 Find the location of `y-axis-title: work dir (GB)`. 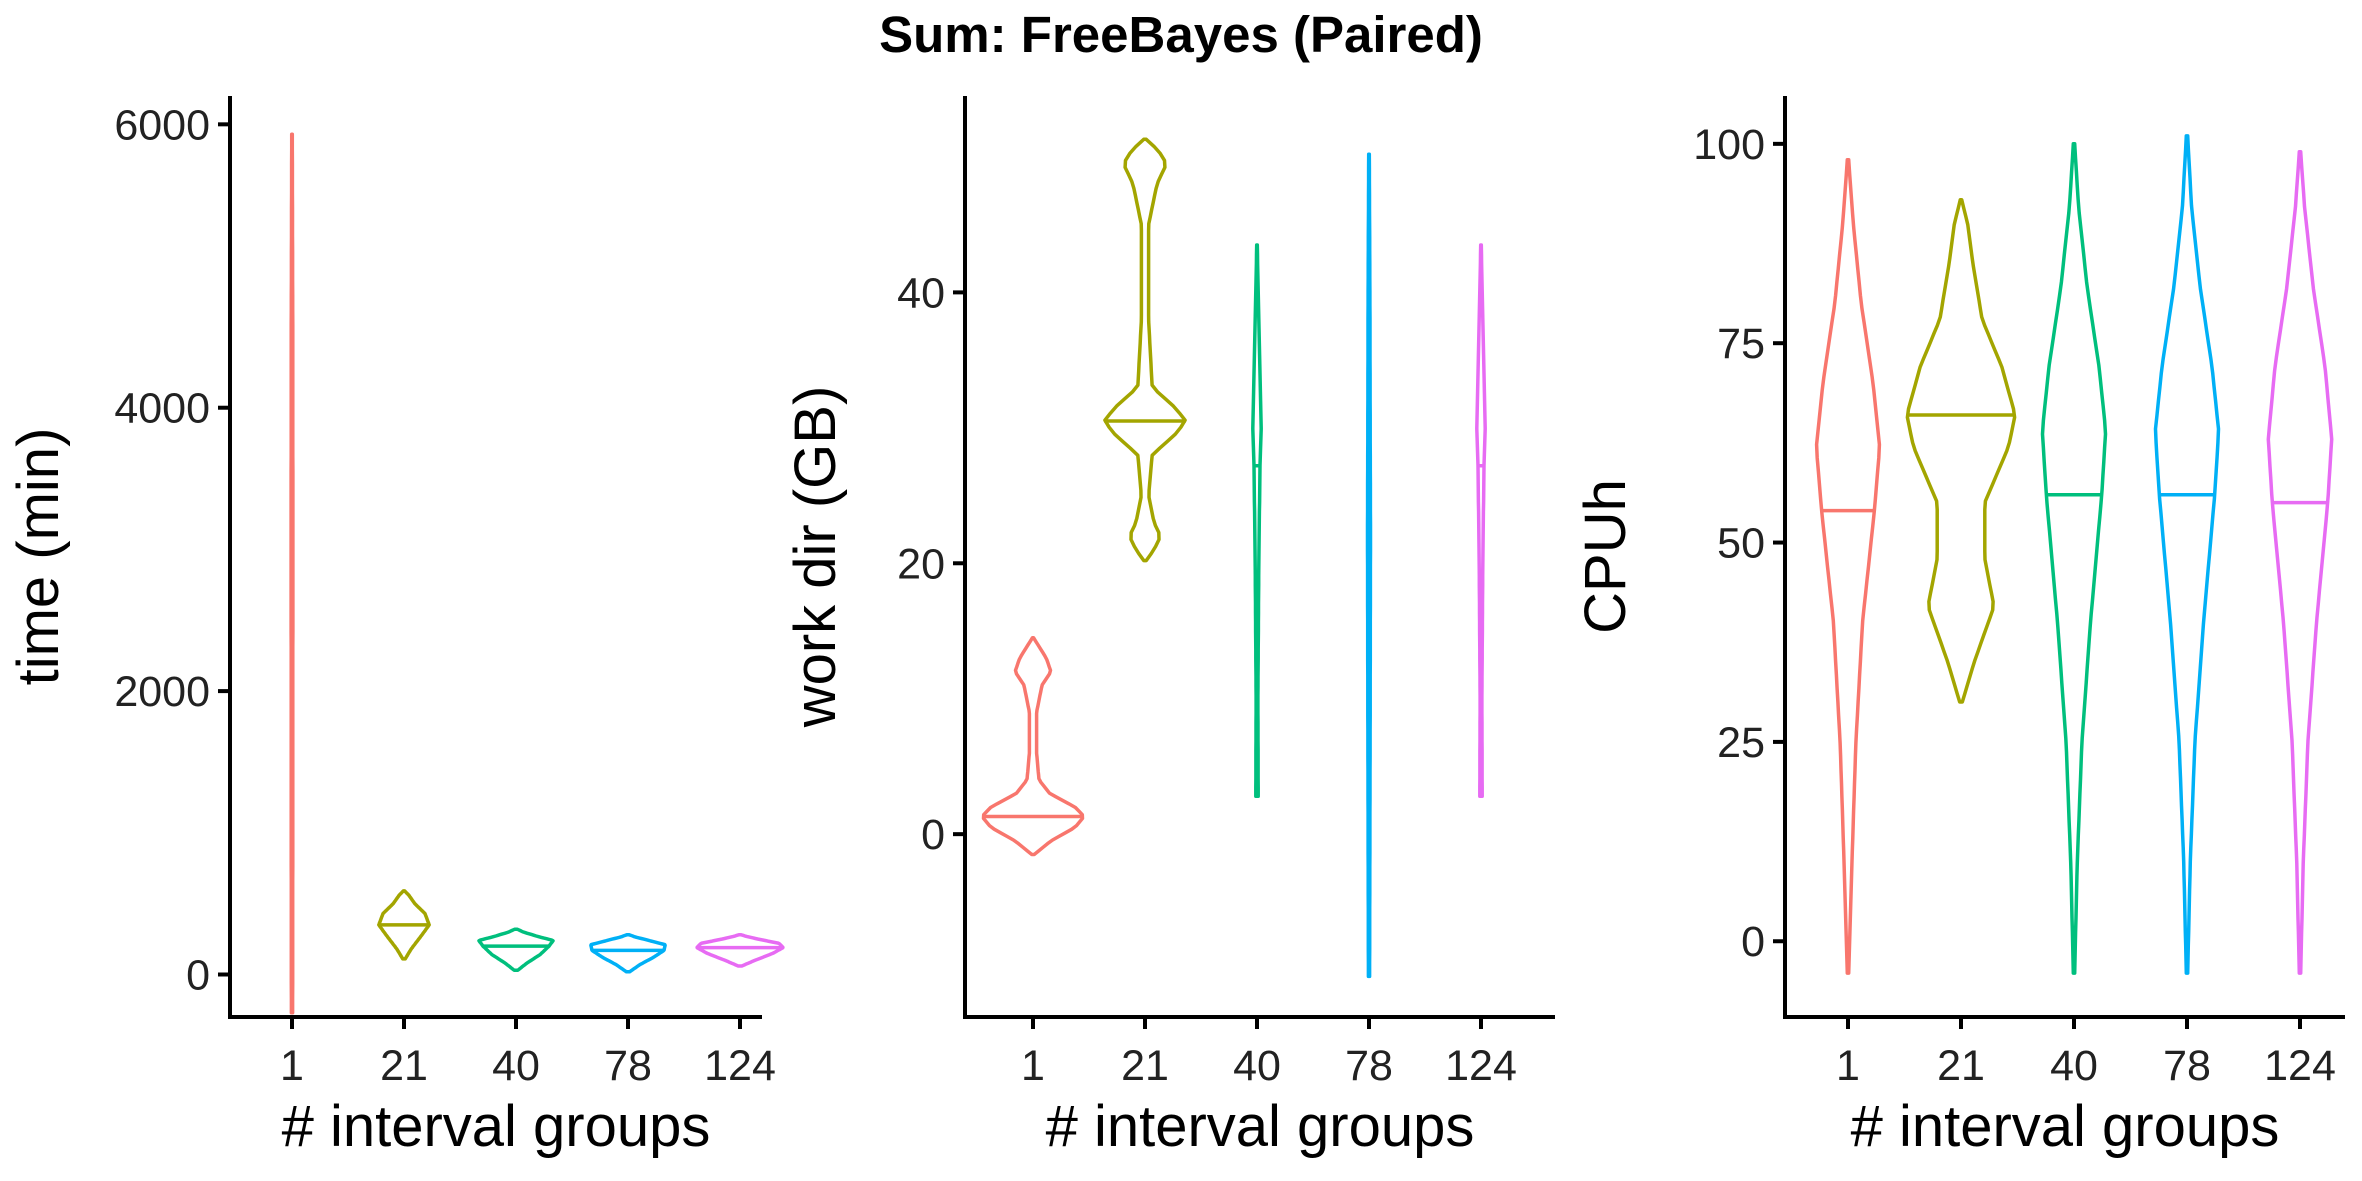

y-axis-title: work dir (GB) is located at coordinates (815, 557).